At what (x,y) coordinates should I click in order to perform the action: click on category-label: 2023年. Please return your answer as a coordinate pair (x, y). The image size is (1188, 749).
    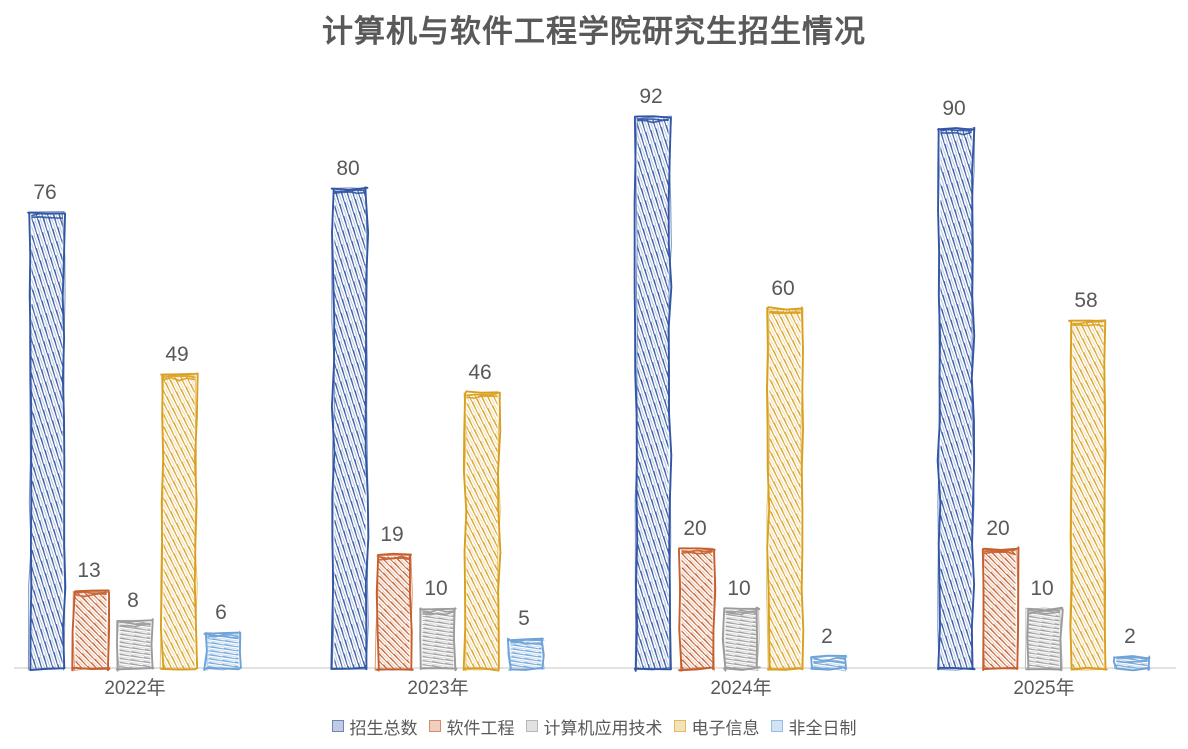
    Looking at the image, I should click on (437, 688).